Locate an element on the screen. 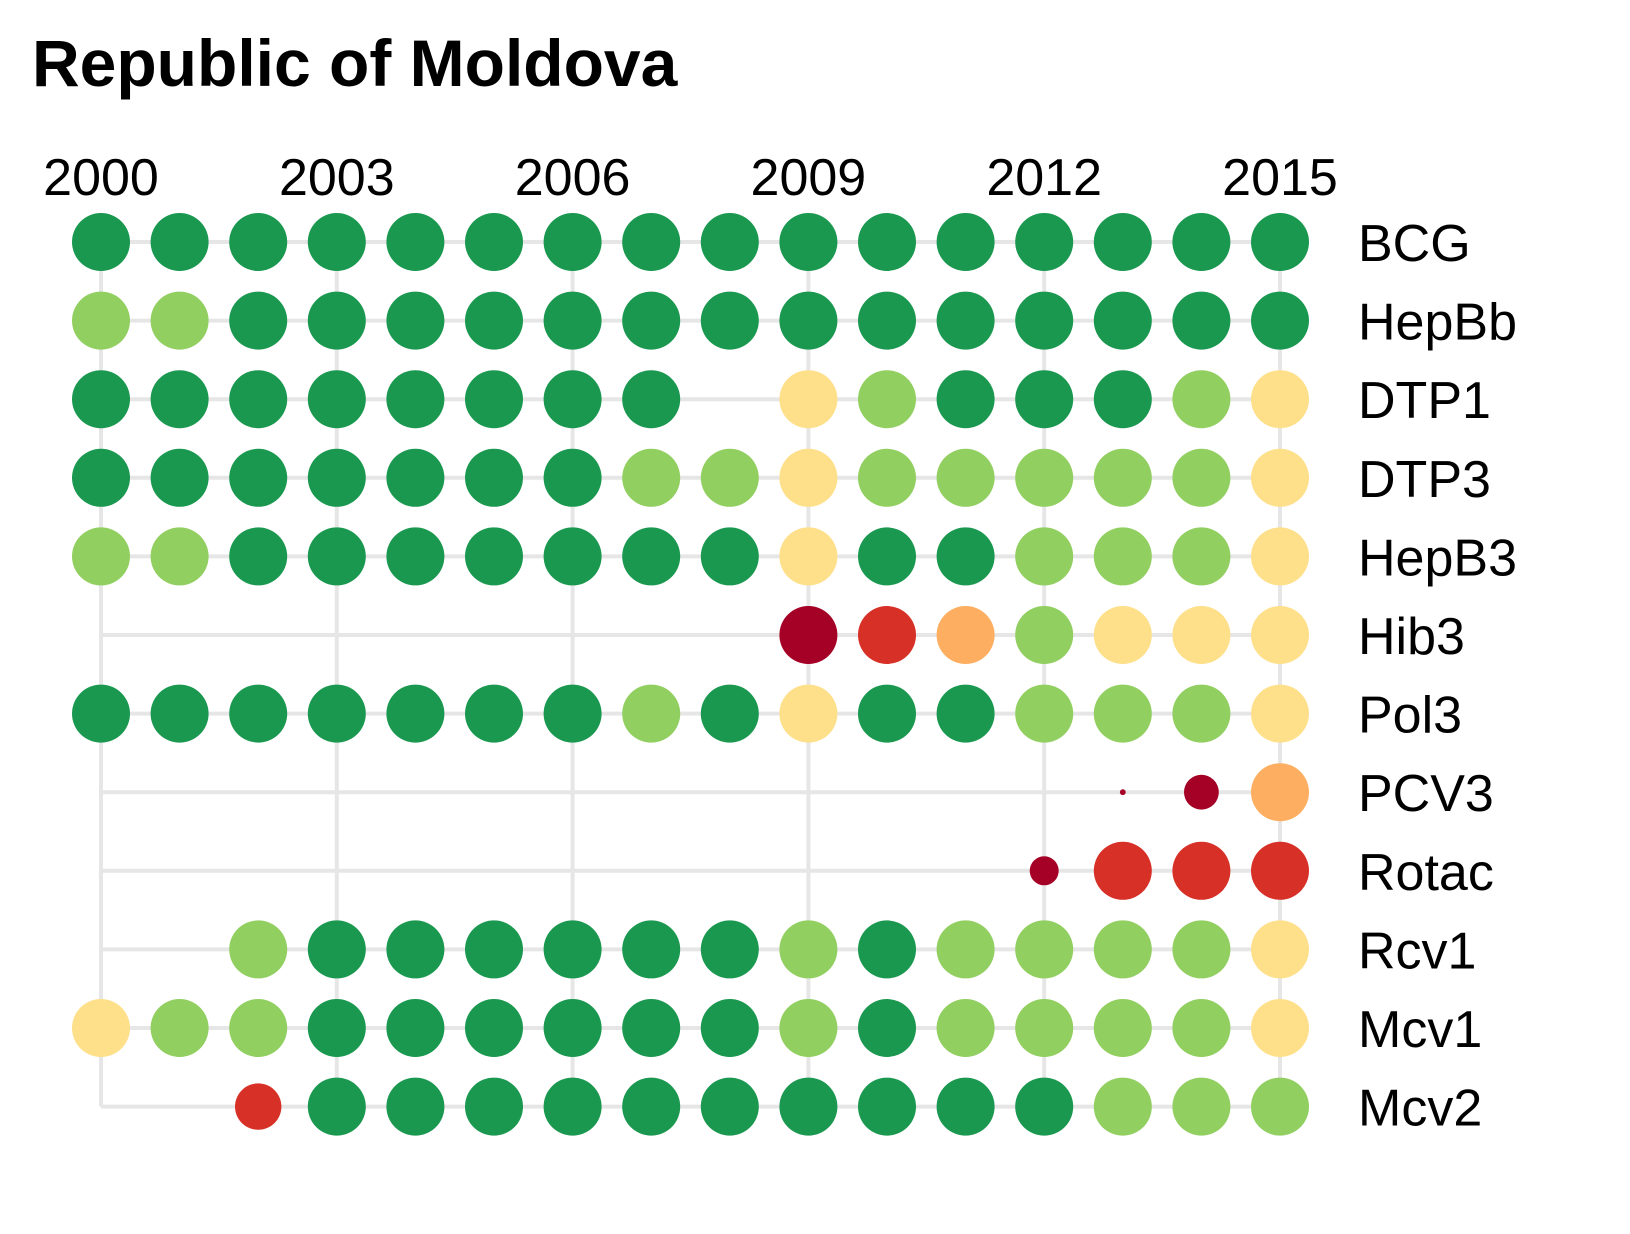  dot-rcv1-2013 is located at coordinates (1122, 949).